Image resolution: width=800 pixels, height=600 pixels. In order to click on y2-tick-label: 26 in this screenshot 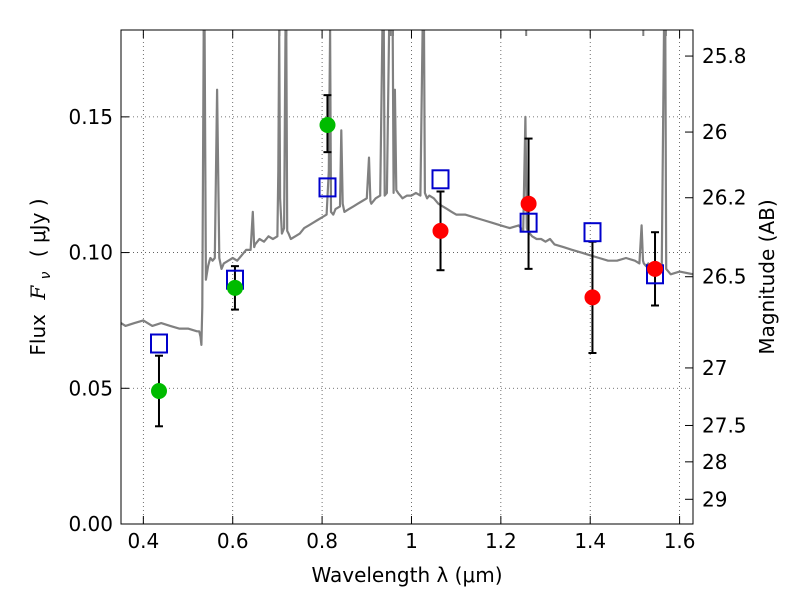, I will do `click(714, 132)`.